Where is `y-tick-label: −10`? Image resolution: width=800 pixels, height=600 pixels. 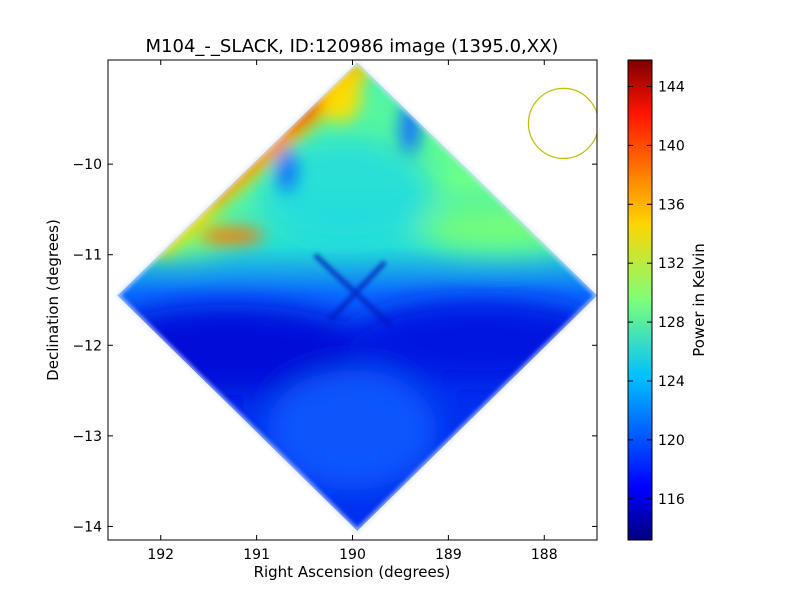
y-tick-label: −10 is located at coordinates (87, 165).